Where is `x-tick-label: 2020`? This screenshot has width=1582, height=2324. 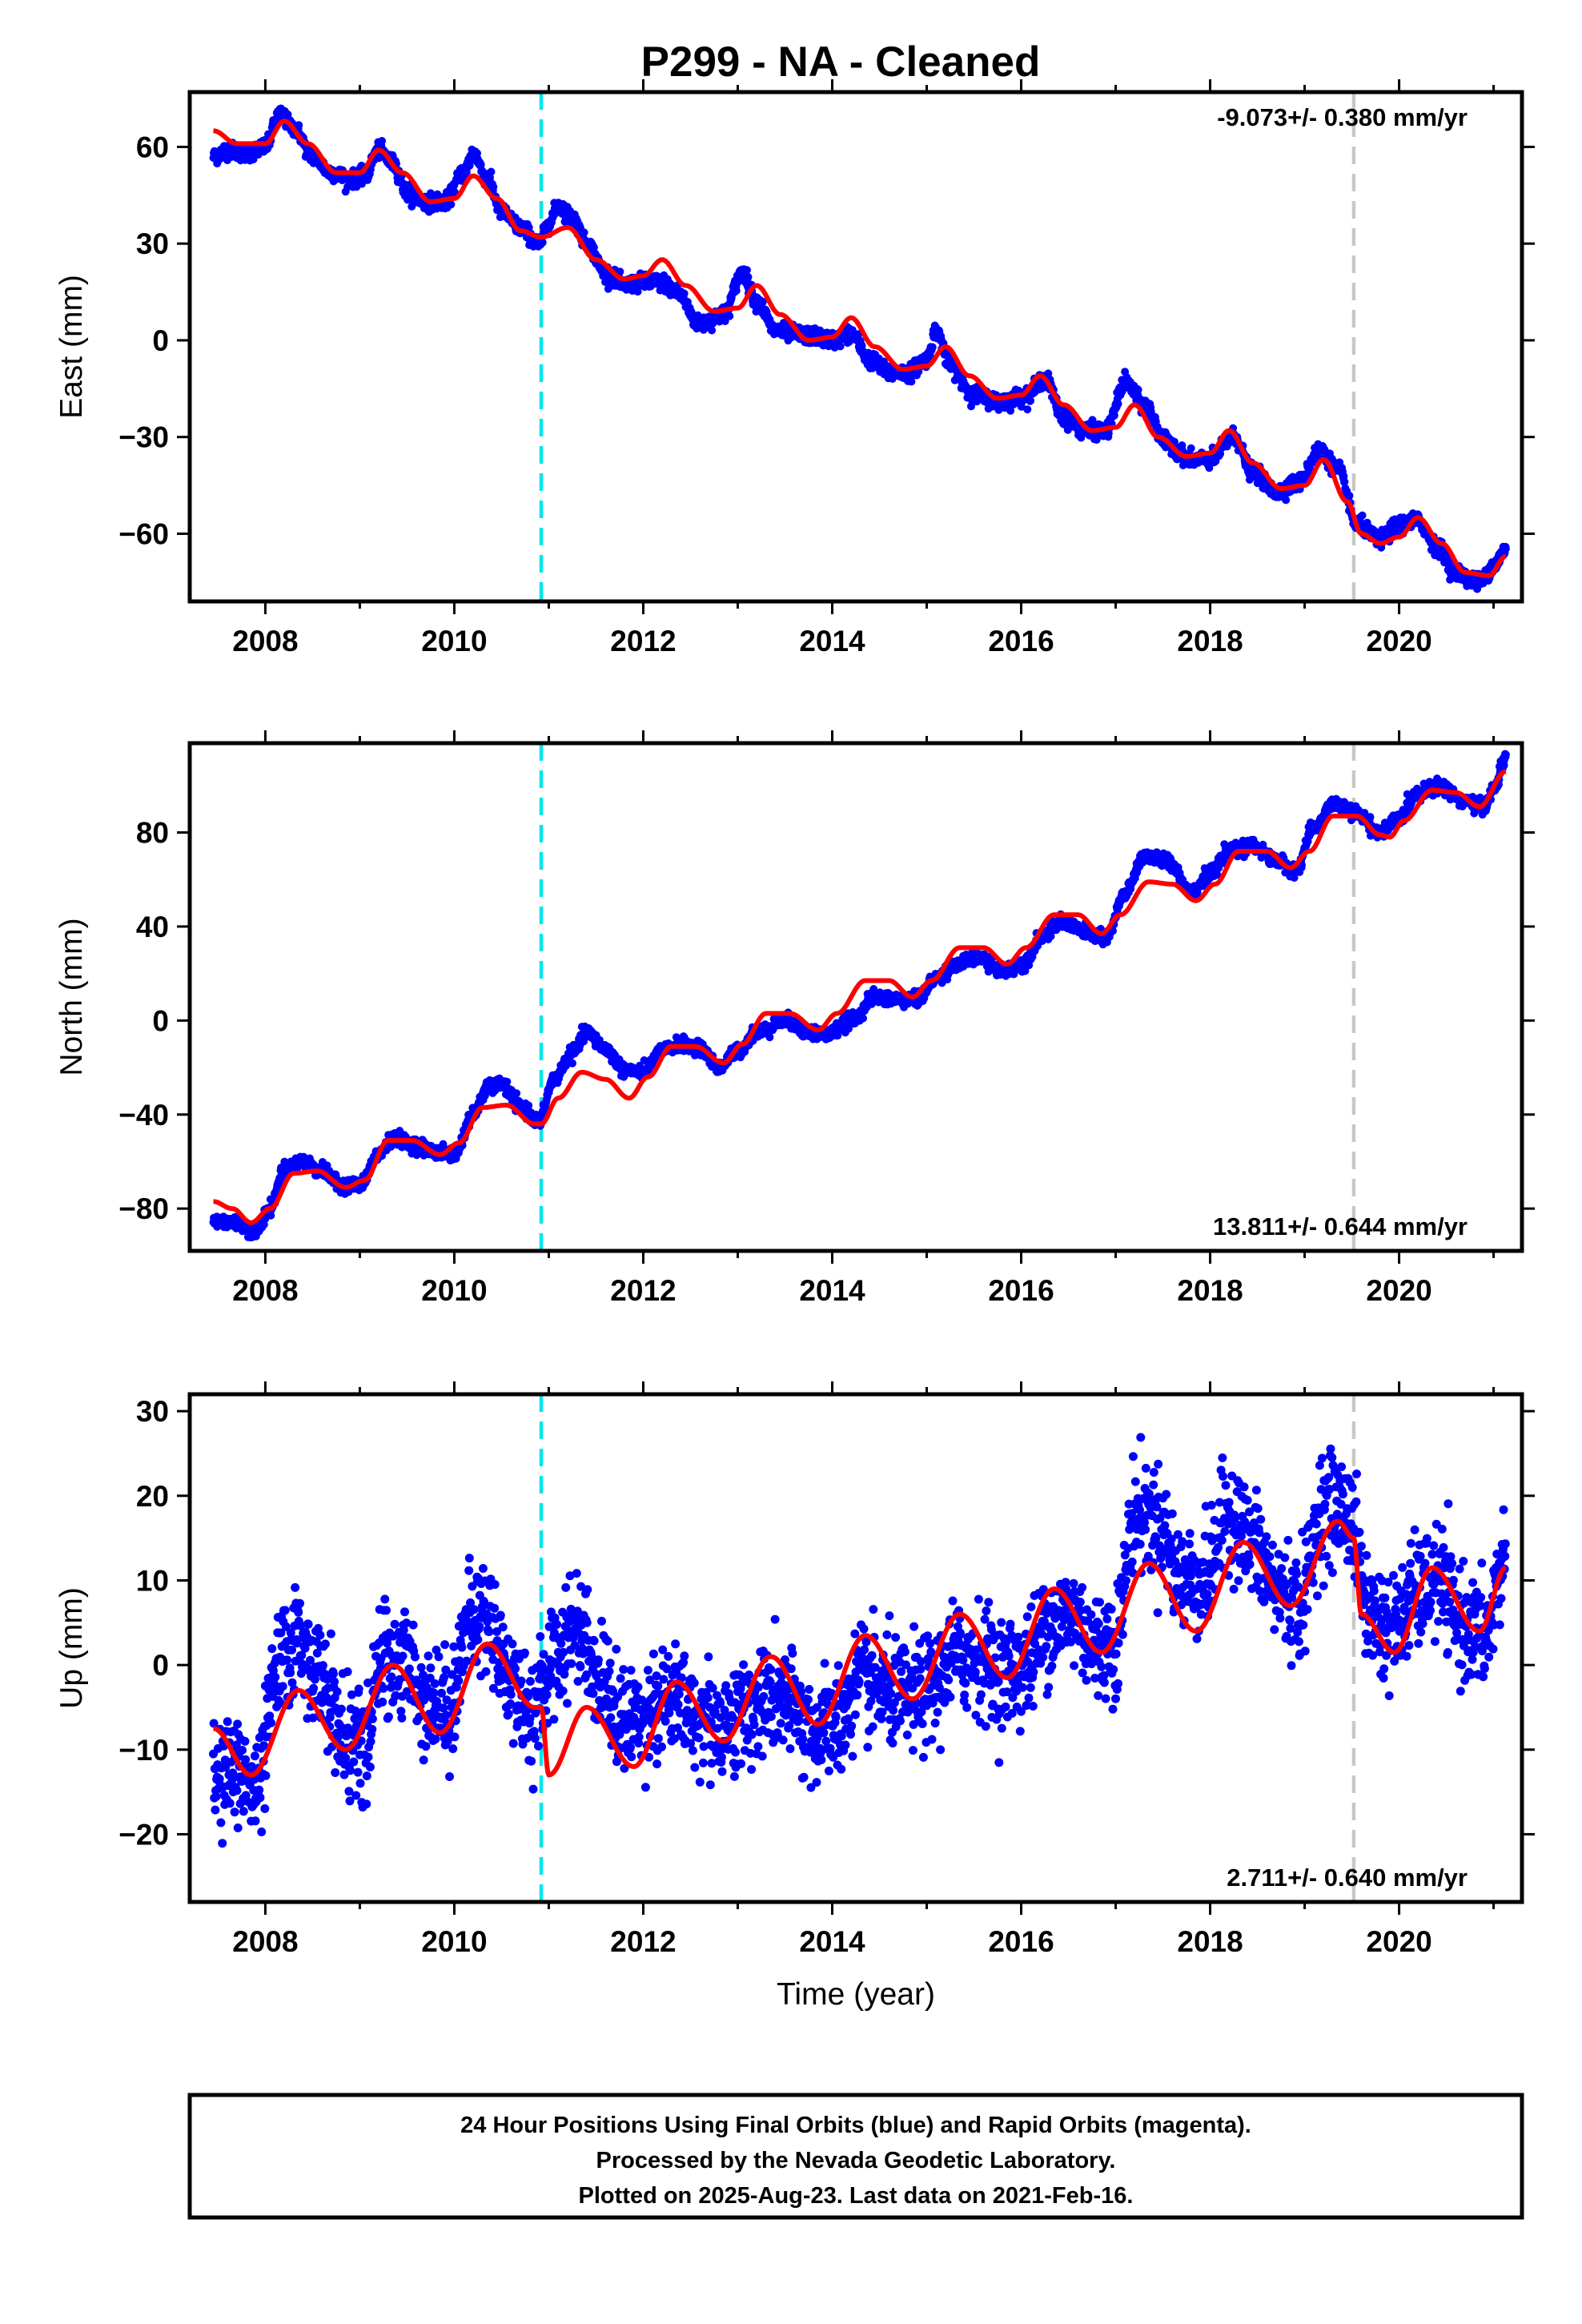 x-tick-label: 2020 is located at coordinates (1398, 641).